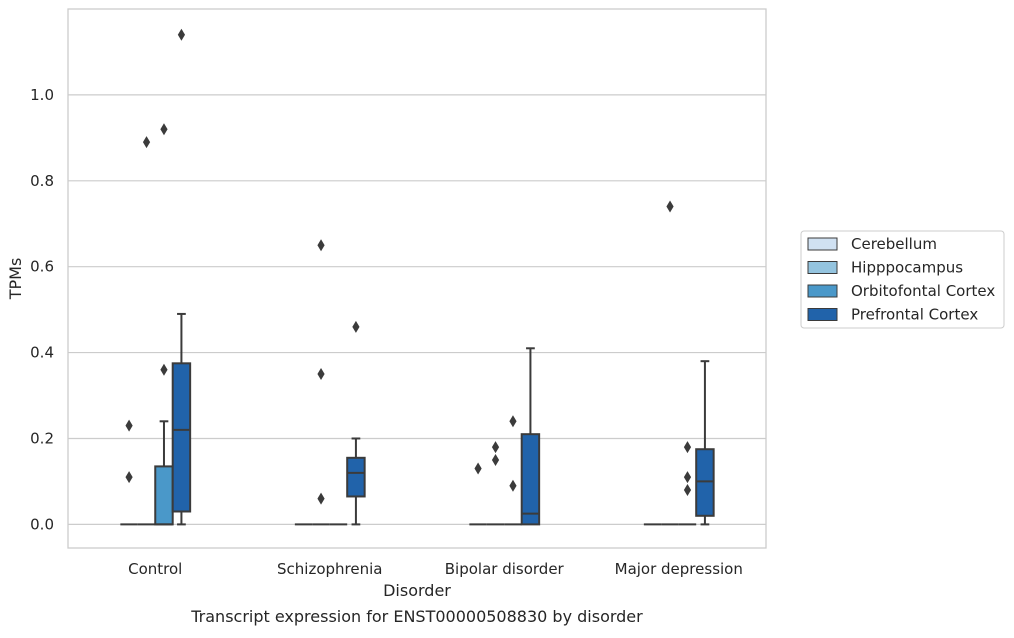 The height and width of the screenshot is (638, 1014). I want to click on x-tick-label: Bipolar disorder, so click(505, 569).